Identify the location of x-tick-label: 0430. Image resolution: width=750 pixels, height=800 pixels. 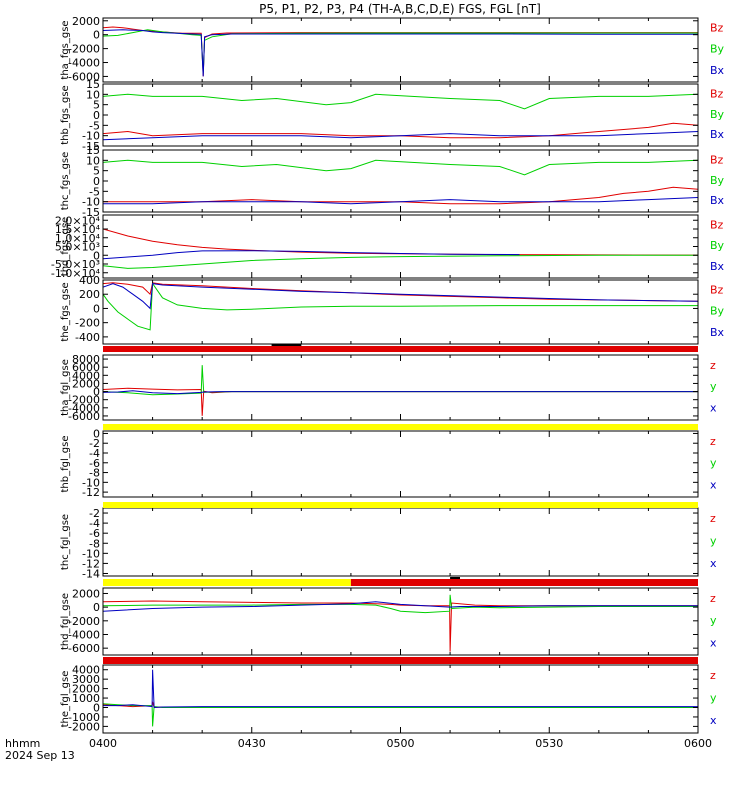
(252, 743).